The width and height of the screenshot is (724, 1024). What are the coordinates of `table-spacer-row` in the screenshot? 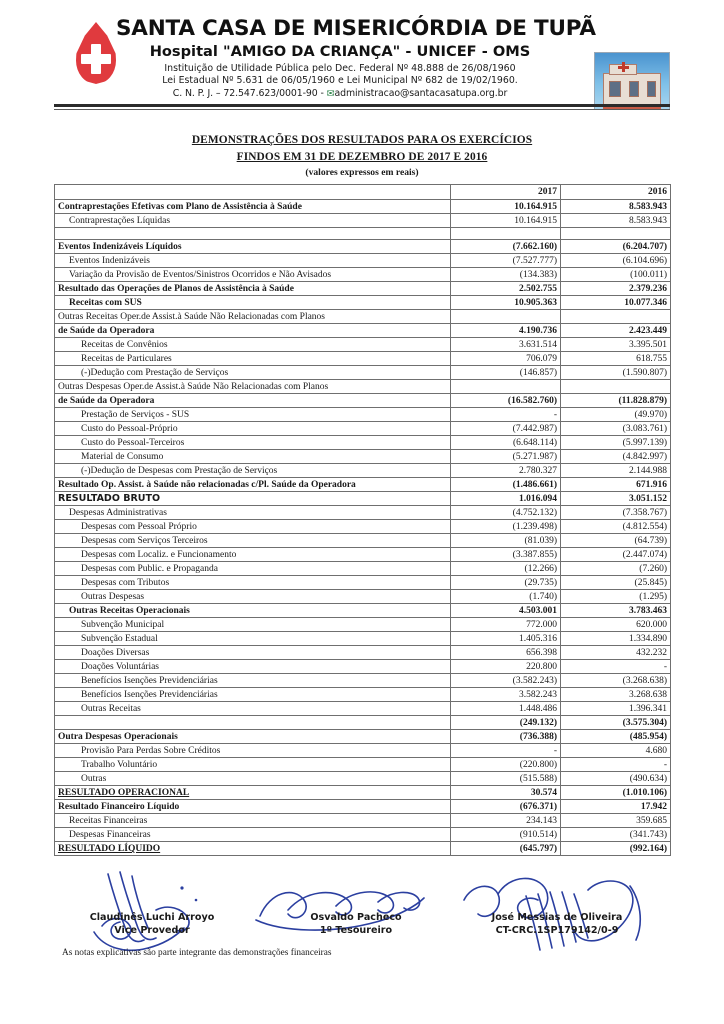 It's located at (362, 234).